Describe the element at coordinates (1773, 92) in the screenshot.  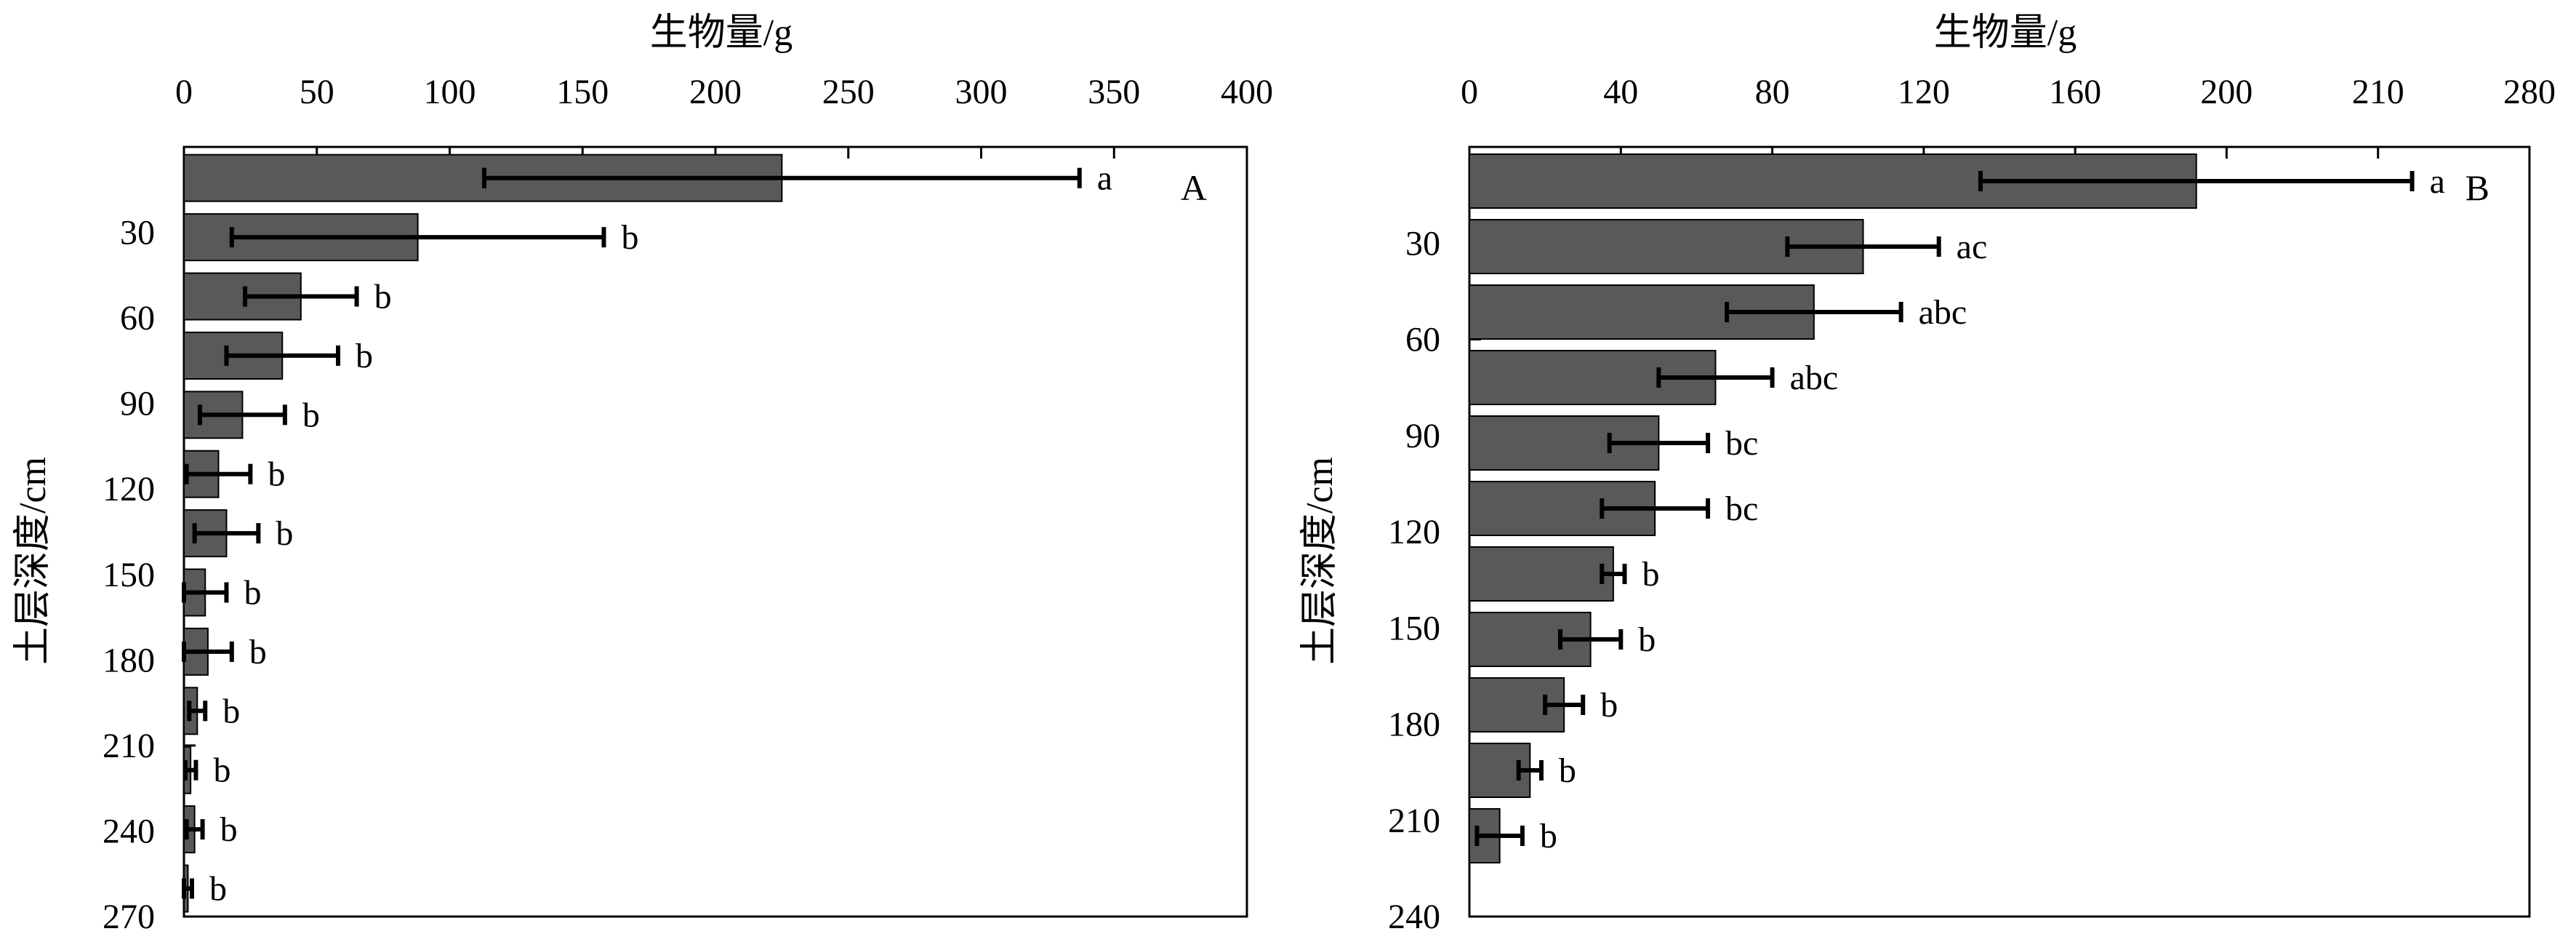
I see `x-tick-label: 80` at that location.